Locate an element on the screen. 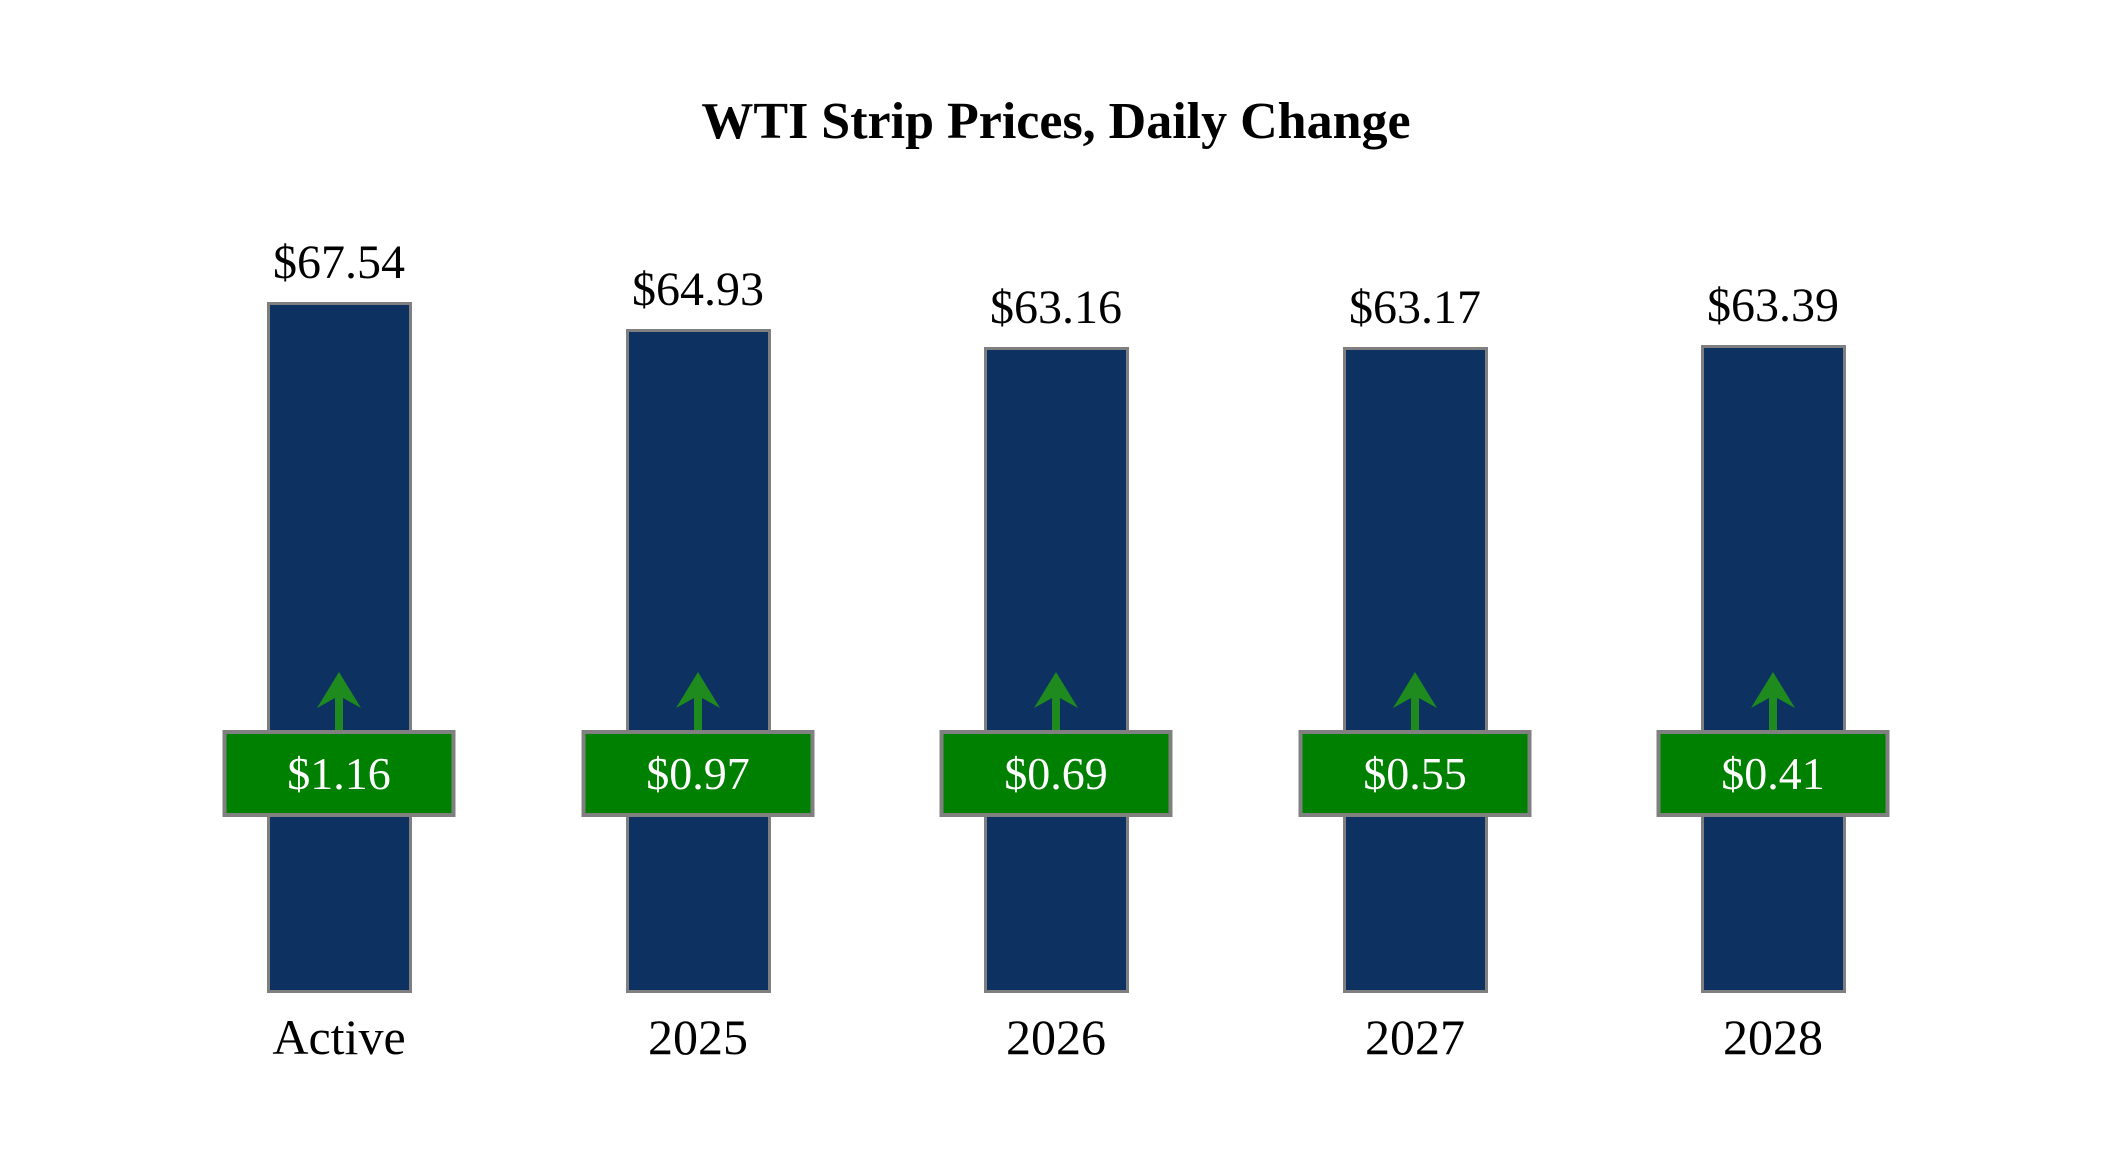 Image resolution: width=2112 pixels, height=1152 pixels. chart-title: WTI Strip Prices, Daily Change is located at coordinates (1056, 121).